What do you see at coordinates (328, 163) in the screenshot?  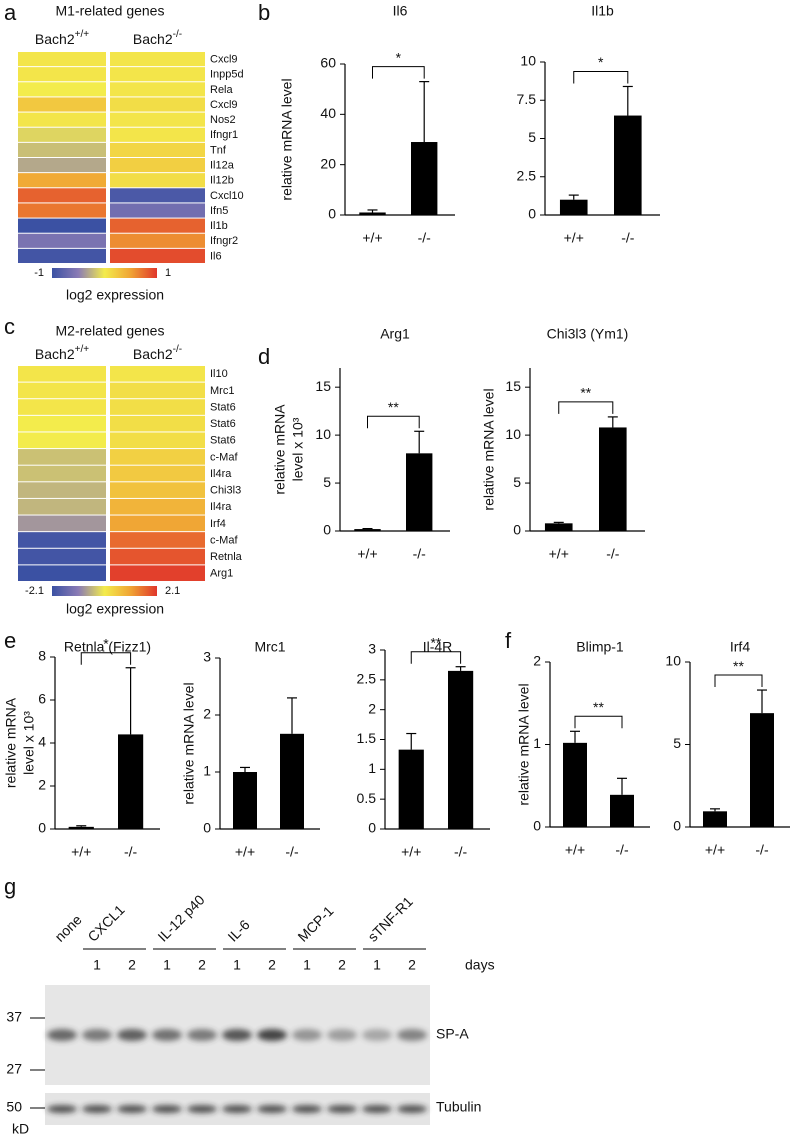 I see `y-tick-label: 20` at bounding box center [328, 163].